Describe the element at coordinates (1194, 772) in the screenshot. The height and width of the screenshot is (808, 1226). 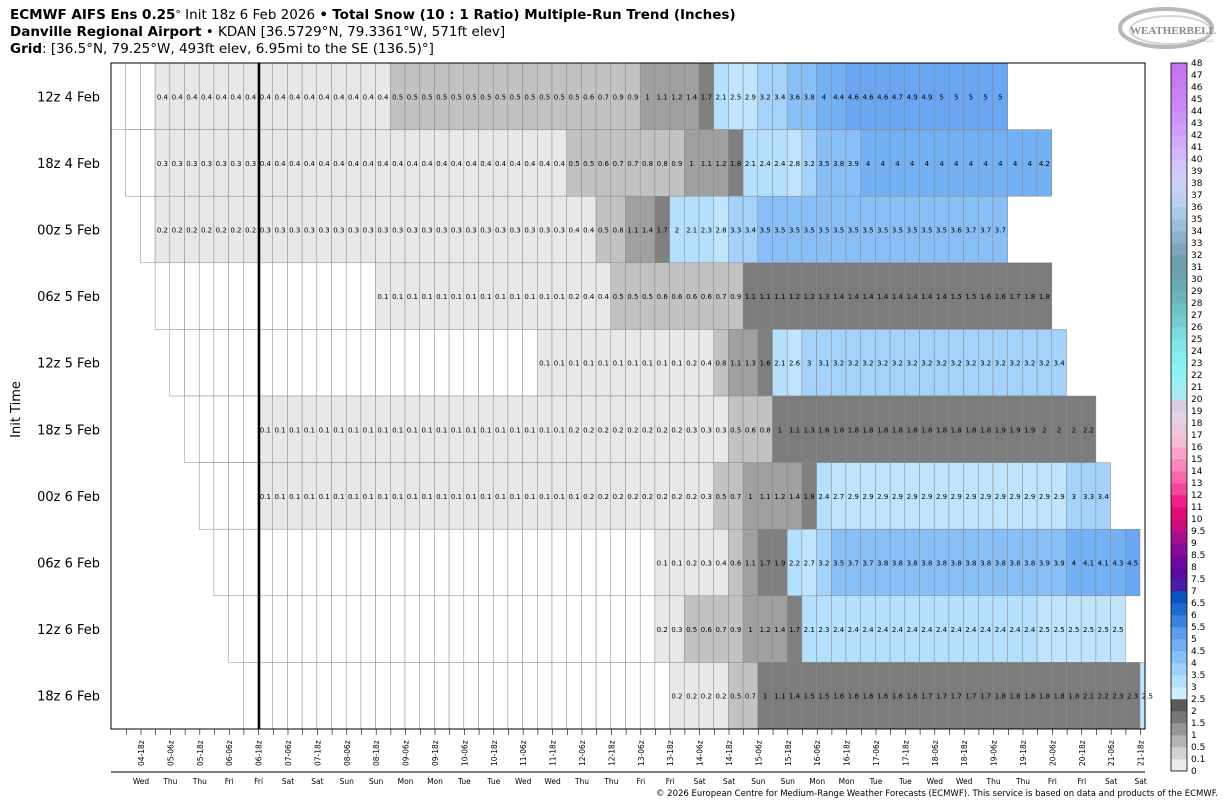
I see `colorbar-label: 0` at that location.